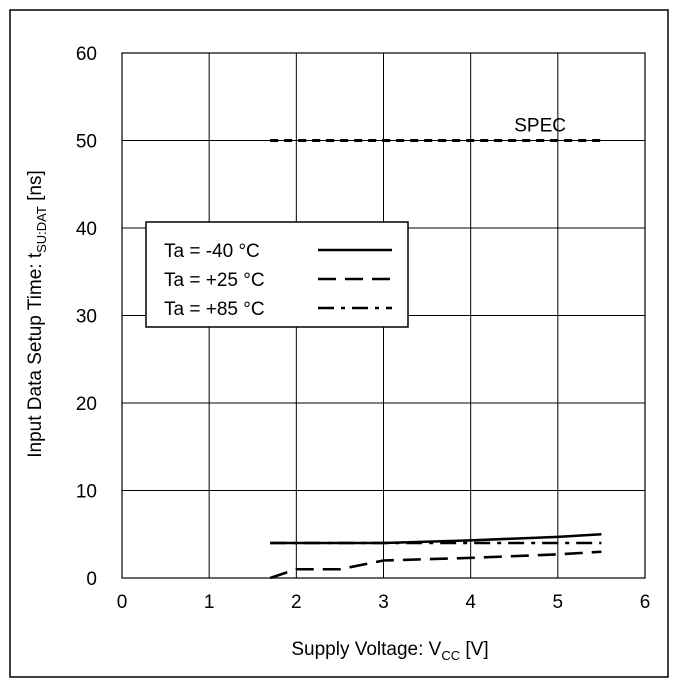 Image resolution: width=678 pixels, height=690 pixels. What do you see at coordinates (214, 309) in the screenshot?
I see `legend-label: Ta = +85 °C` at bounding box center [214, 309].